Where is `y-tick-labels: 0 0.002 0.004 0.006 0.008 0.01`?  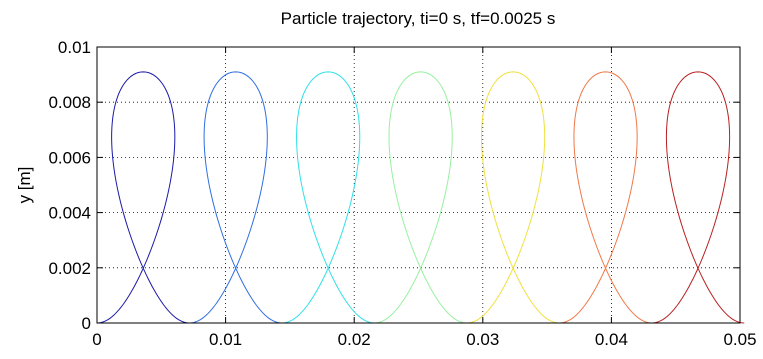
y-tick-labels: 0 0.002 0.004 0.006 0.008 0.01 is located at coordinates (69, 185).